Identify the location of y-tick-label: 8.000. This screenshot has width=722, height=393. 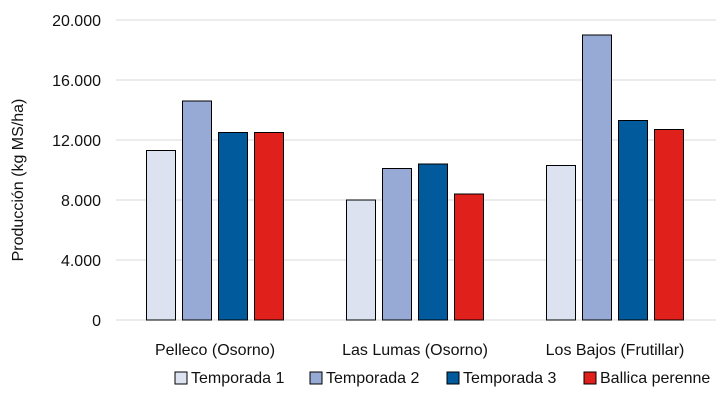
(81, 201).